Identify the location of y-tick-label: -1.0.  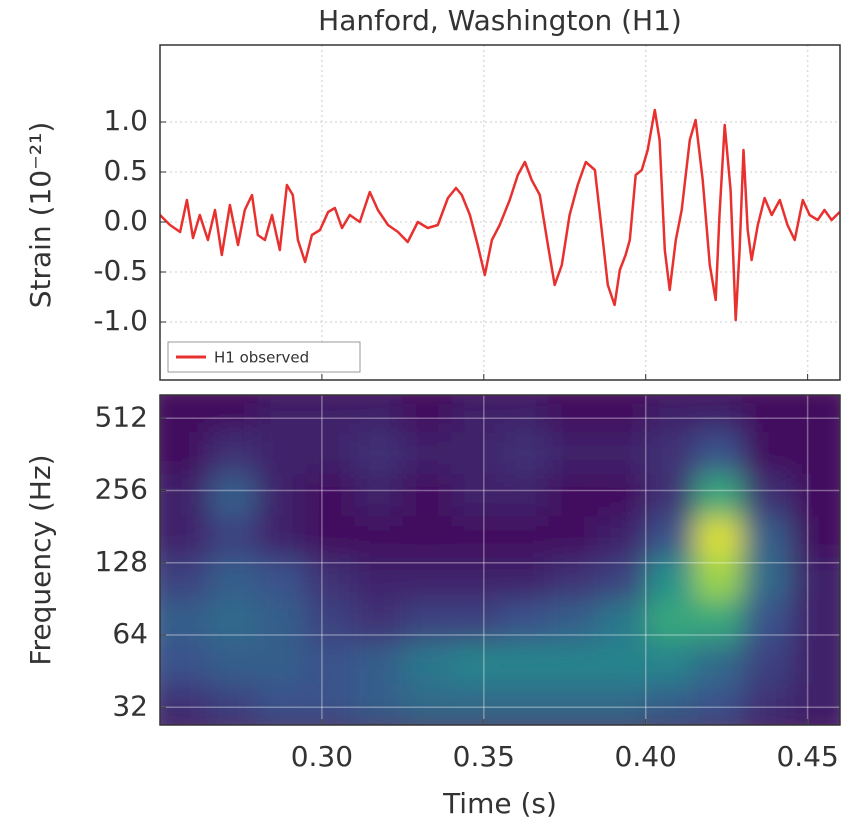
(120, 320).